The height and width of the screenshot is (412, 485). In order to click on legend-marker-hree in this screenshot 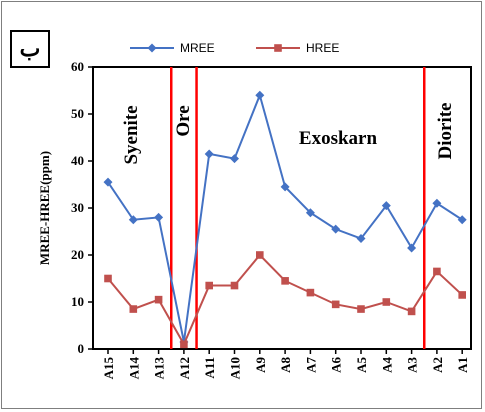, I will do `click(278, 48)`.